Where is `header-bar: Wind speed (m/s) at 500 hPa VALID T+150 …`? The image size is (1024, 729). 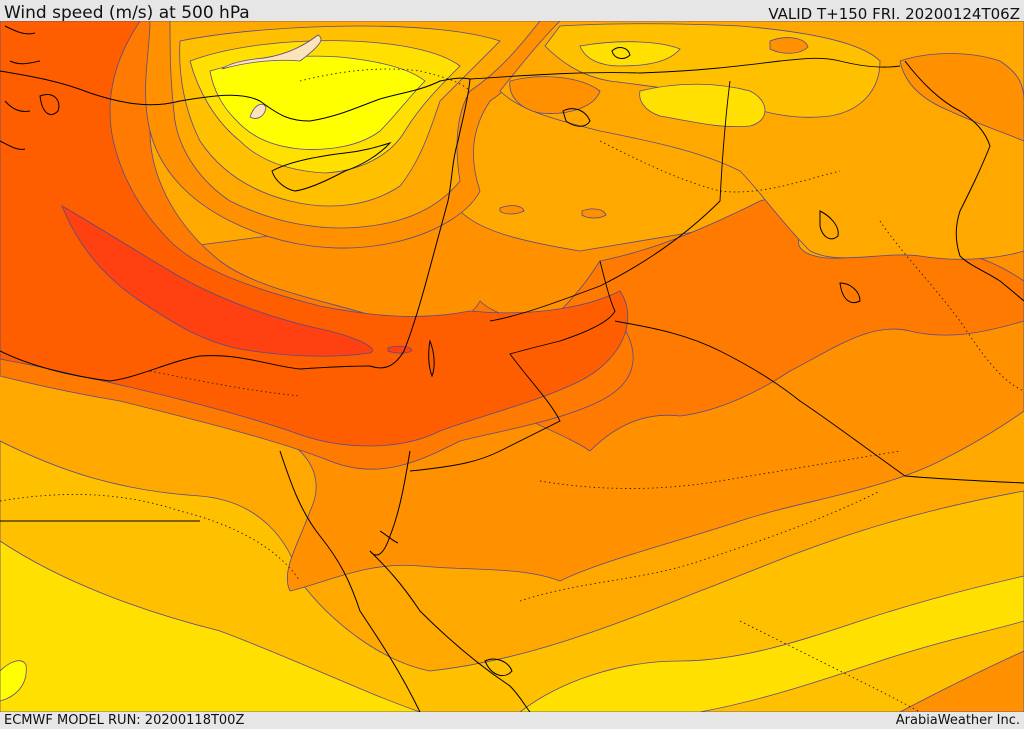 header-bar: Wind speed (m/s) at 500 hPa VALID T+150 … is located at coordinates (512, 11).